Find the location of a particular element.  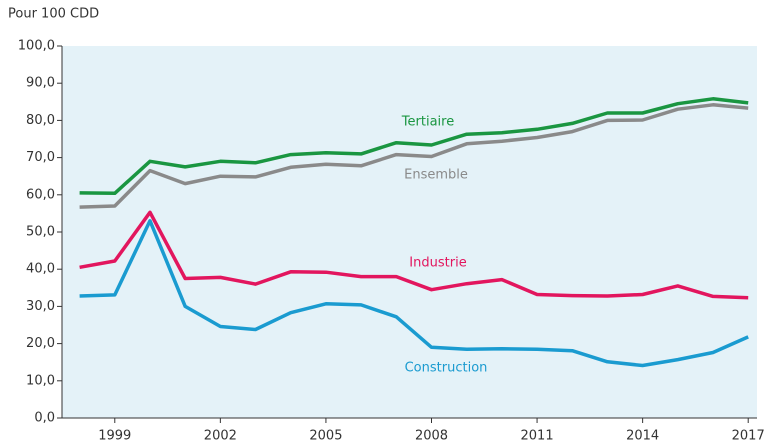

x-tick-label: 2011 is located at coordinates (537, 436).